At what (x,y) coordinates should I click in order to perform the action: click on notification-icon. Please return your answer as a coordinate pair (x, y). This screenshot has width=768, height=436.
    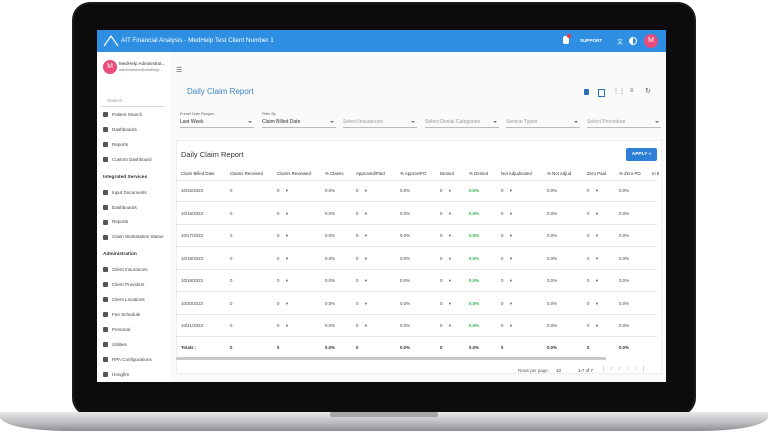
    Looking at the image, I should click on (566, 40).